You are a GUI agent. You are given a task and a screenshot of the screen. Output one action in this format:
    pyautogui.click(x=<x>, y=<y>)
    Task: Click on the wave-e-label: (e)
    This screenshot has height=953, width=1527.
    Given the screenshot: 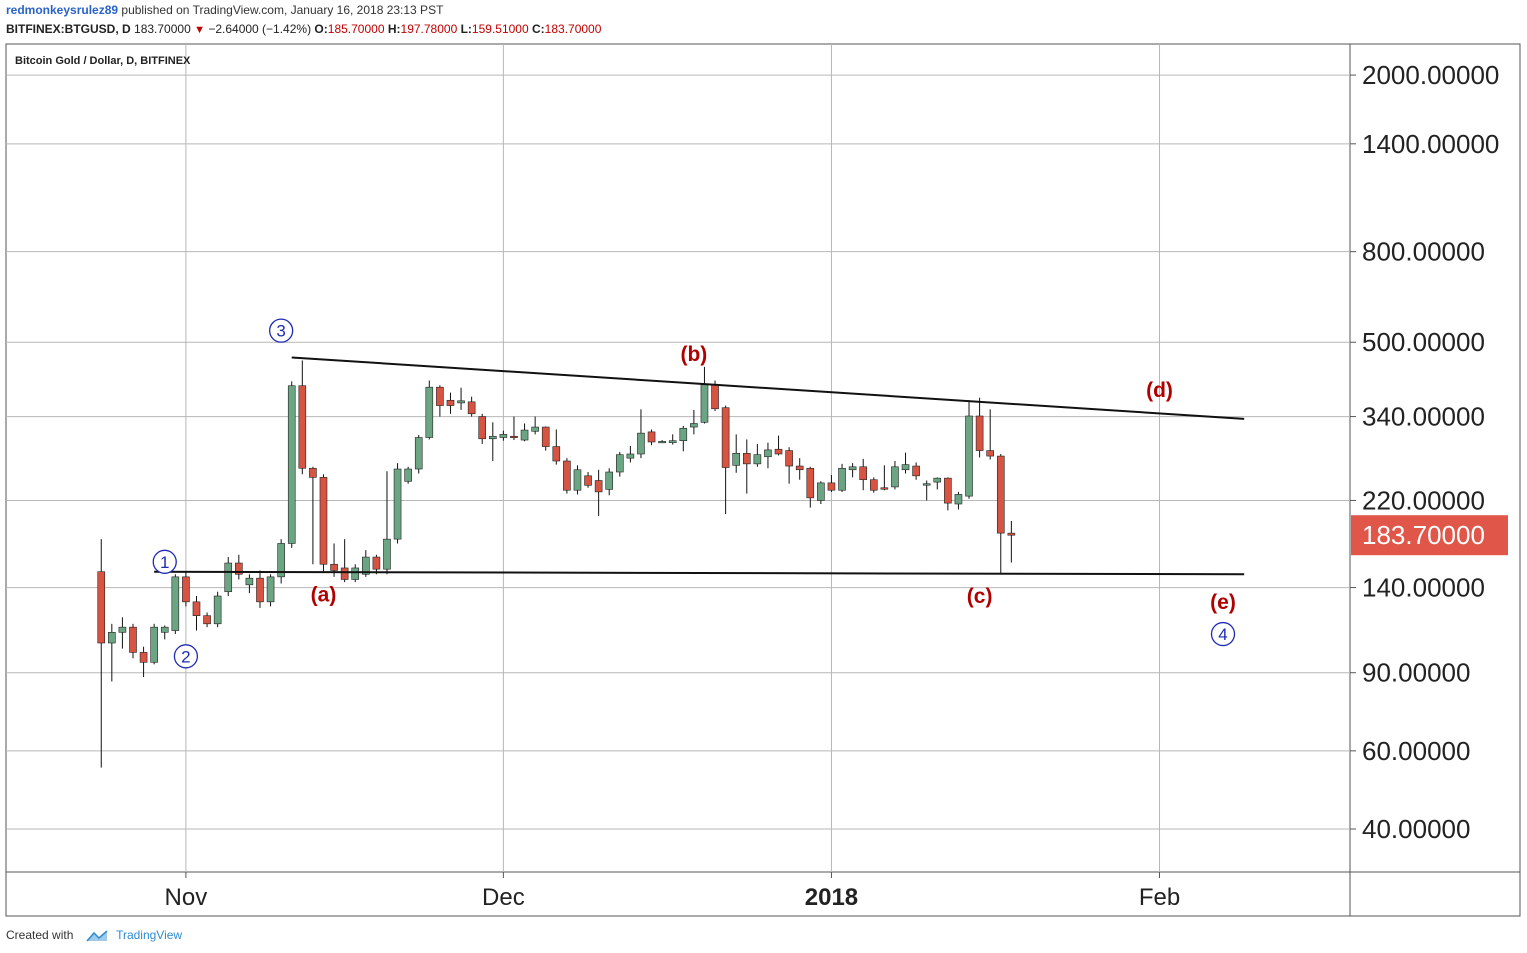 What is the action you would take?
    pyautogui.click(x=1223, y=602)
    